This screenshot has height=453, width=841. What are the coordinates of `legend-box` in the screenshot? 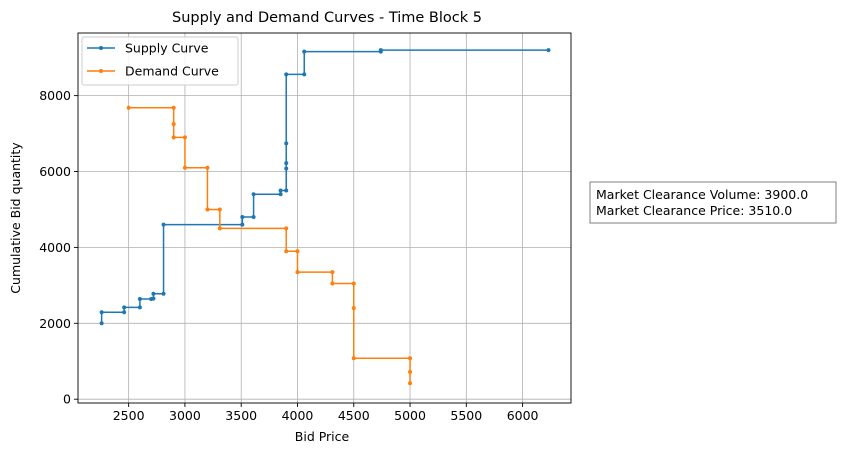 It's located at (160, 61).